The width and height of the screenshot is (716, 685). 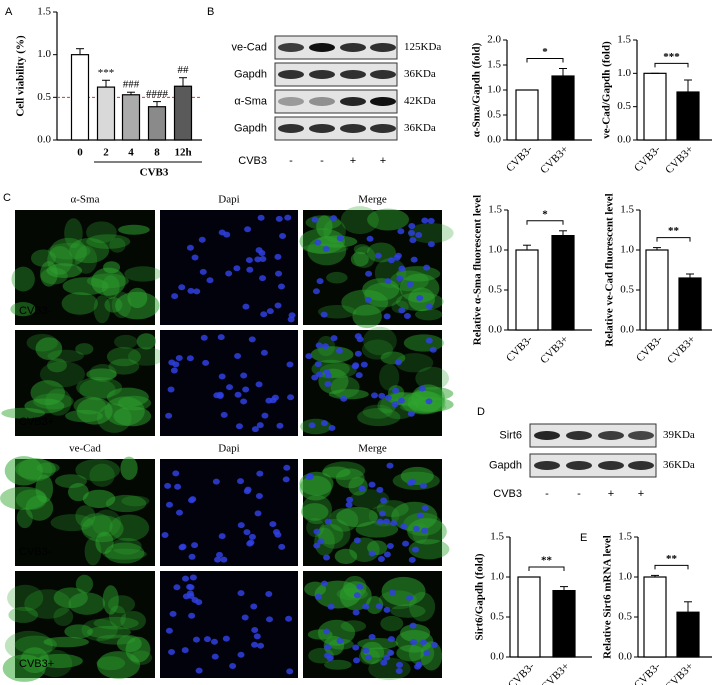 I want to click on column-header: α-Sma, so click(x=85, y=200).